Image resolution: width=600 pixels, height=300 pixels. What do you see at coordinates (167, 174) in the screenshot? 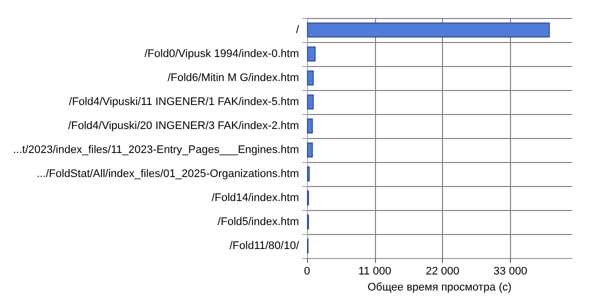
I see `y-tick-label: .../FoldStat/All/index_files/01_2025-Organizations.htm` at bounding box center [167, 174].